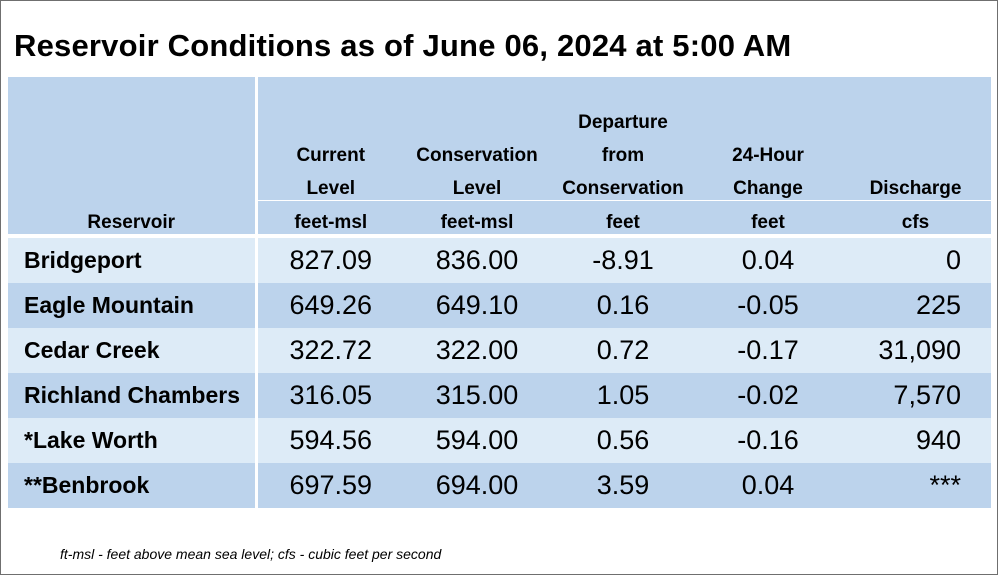  Describe the element at coordinates (477, 350) in the screenshot. I see `cell-conservation-level: 322.00` at that location.